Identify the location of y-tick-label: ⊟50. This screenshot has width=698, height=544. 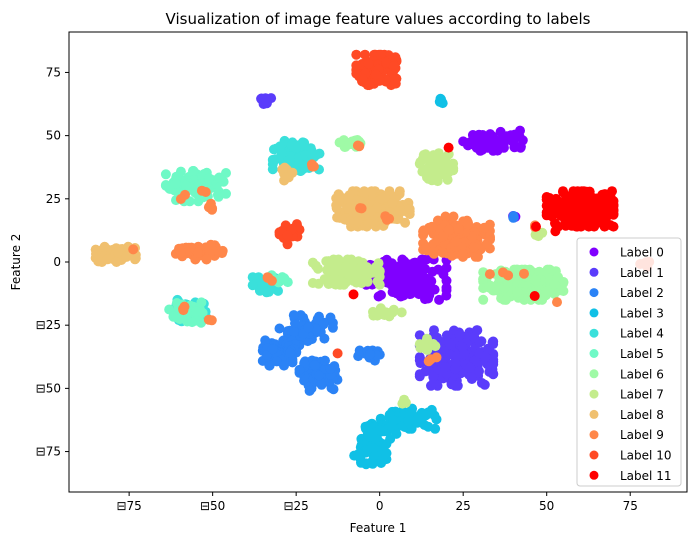
(48, 388).